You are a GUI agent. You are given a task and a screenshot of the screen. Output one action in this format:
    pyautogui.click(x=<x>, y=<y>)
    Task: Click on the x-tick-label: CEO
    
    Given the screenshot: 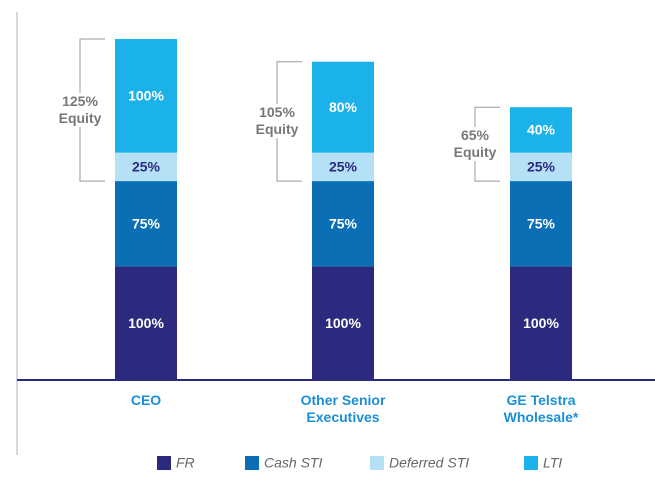 What is the action you would take?
    pyautogui.click(x=146, y=400)
    